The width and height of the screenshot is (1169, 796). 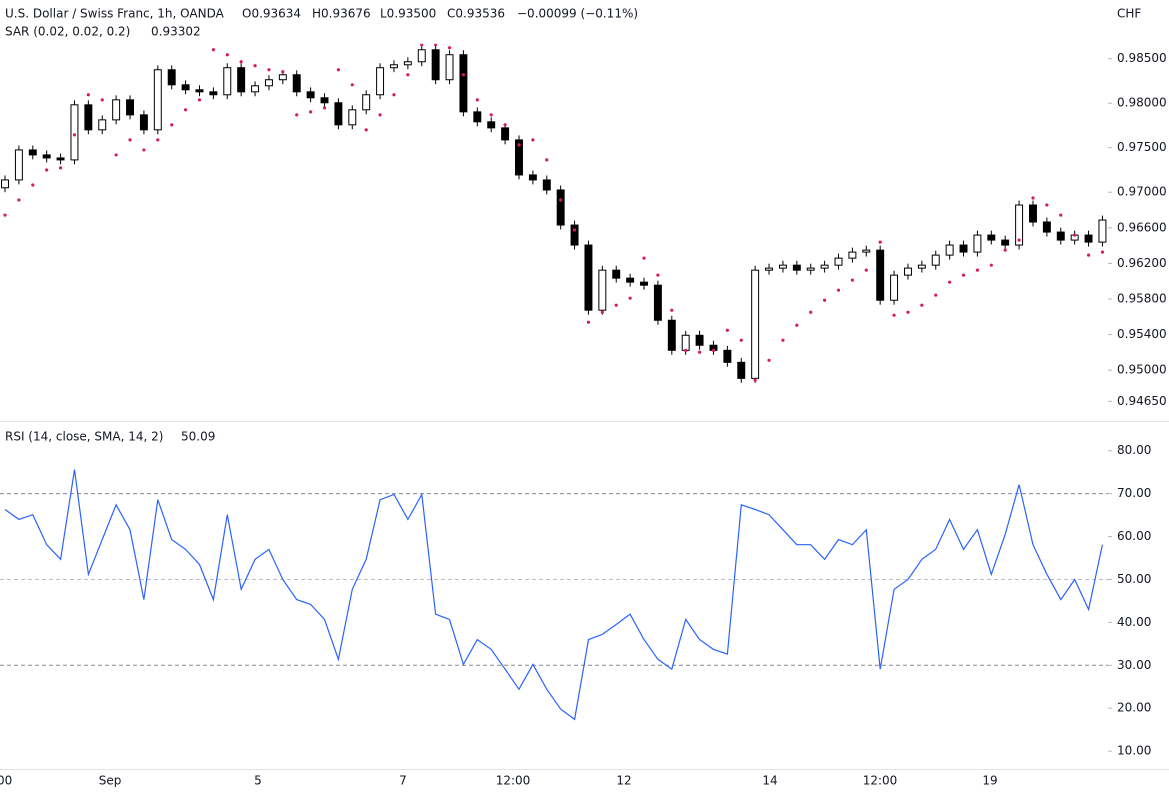 I want to click on open: O0.93634, so click(x=271, y=14).